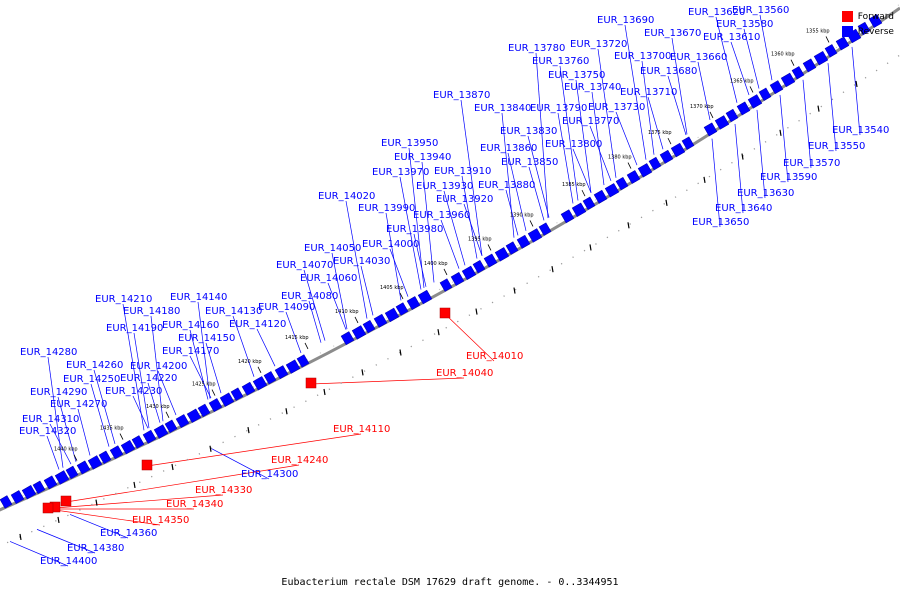 The height and width of the screenshot is (600, 900). What do you see at coordinates (158, 407) in the screenshot?
I see `scale-tick-label: 1430 kbp` at bounding box center [158, 407].